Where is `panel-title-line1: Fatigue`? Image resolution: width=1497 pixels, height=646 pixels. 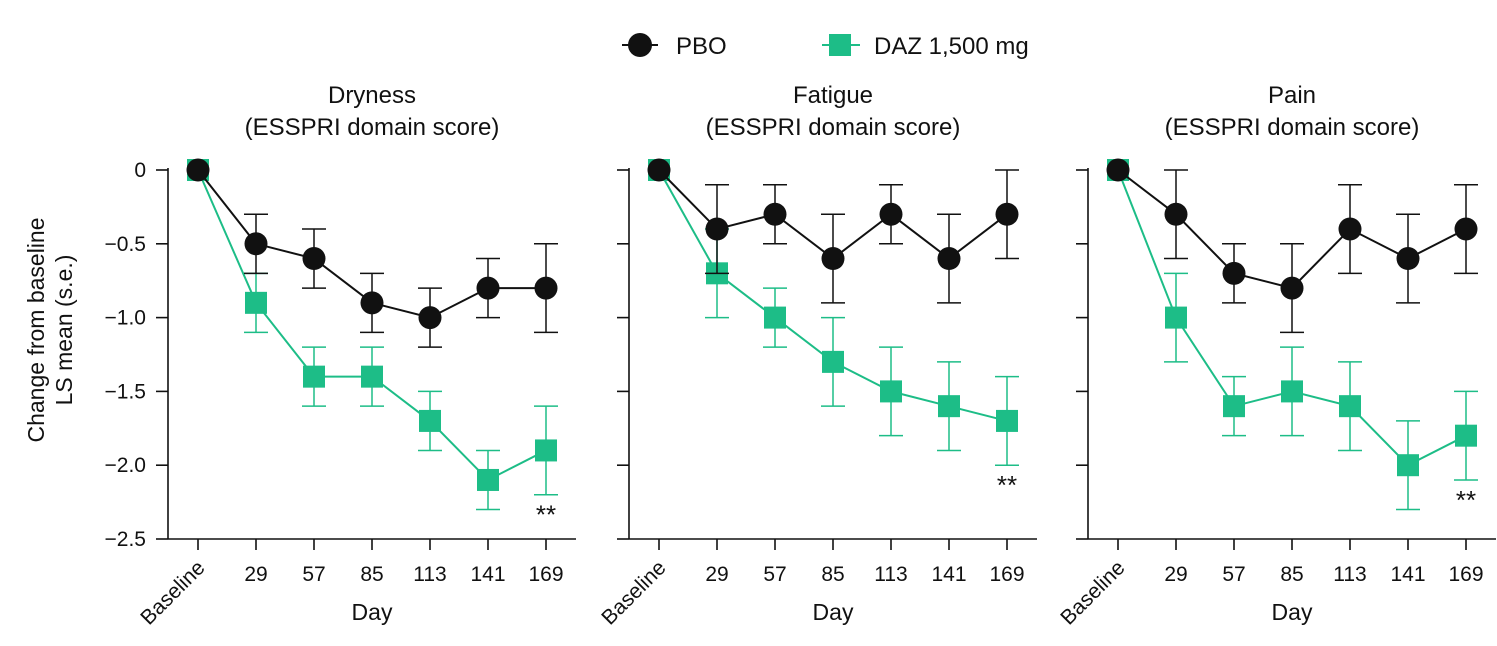
panel-title-line1: Fatigue is located at coordinates (833, 95).